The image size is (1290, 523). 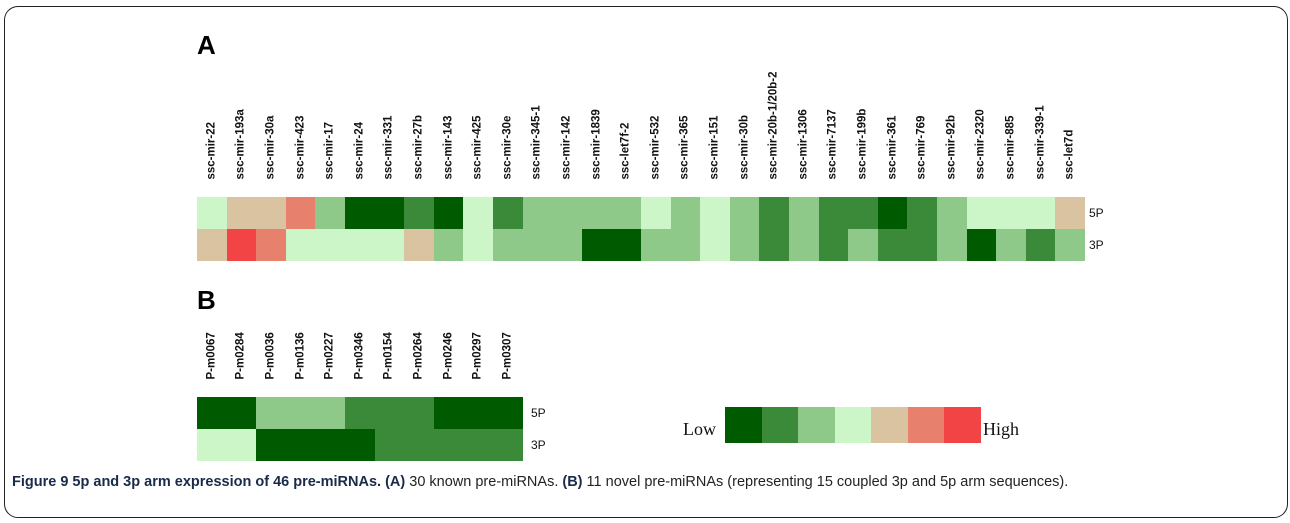 What do you see at coordinates (803, 144) in the screenshot?
I see `column-label: ssc-mir-1306` at bounding box center [803, 144].